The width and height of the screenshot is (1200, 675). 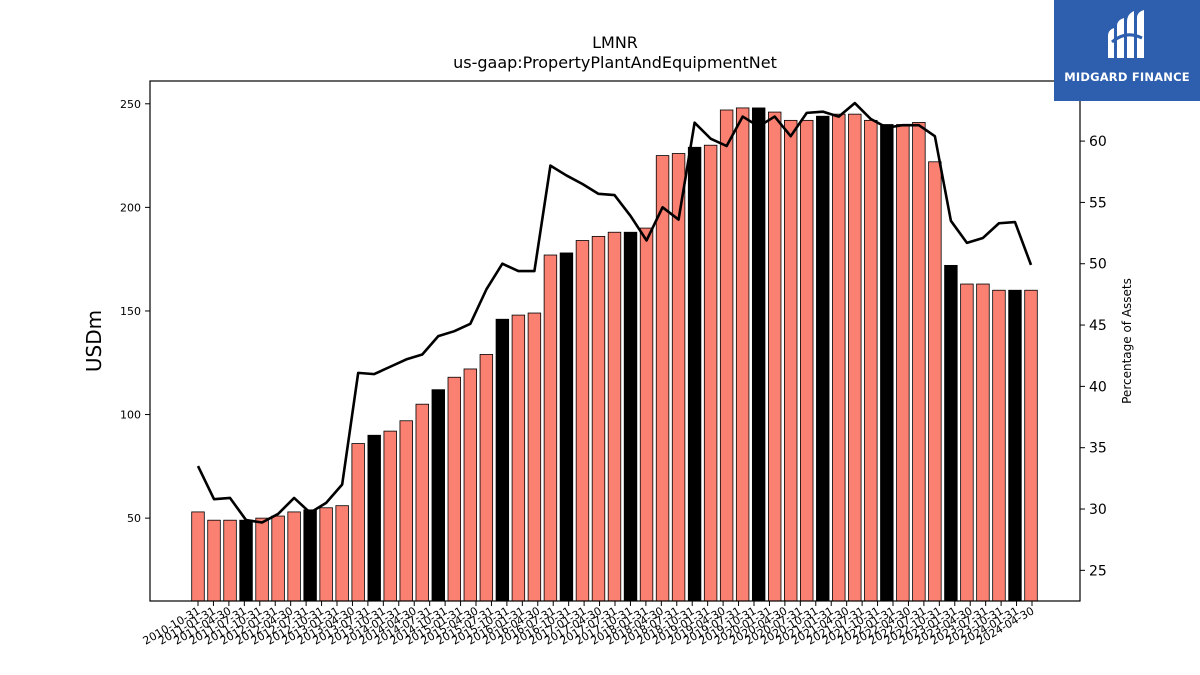 What do you see at coordinates (615, 42) in the screenshot?
I see `chart-title: LMNR` at bounding box center [615, 42].